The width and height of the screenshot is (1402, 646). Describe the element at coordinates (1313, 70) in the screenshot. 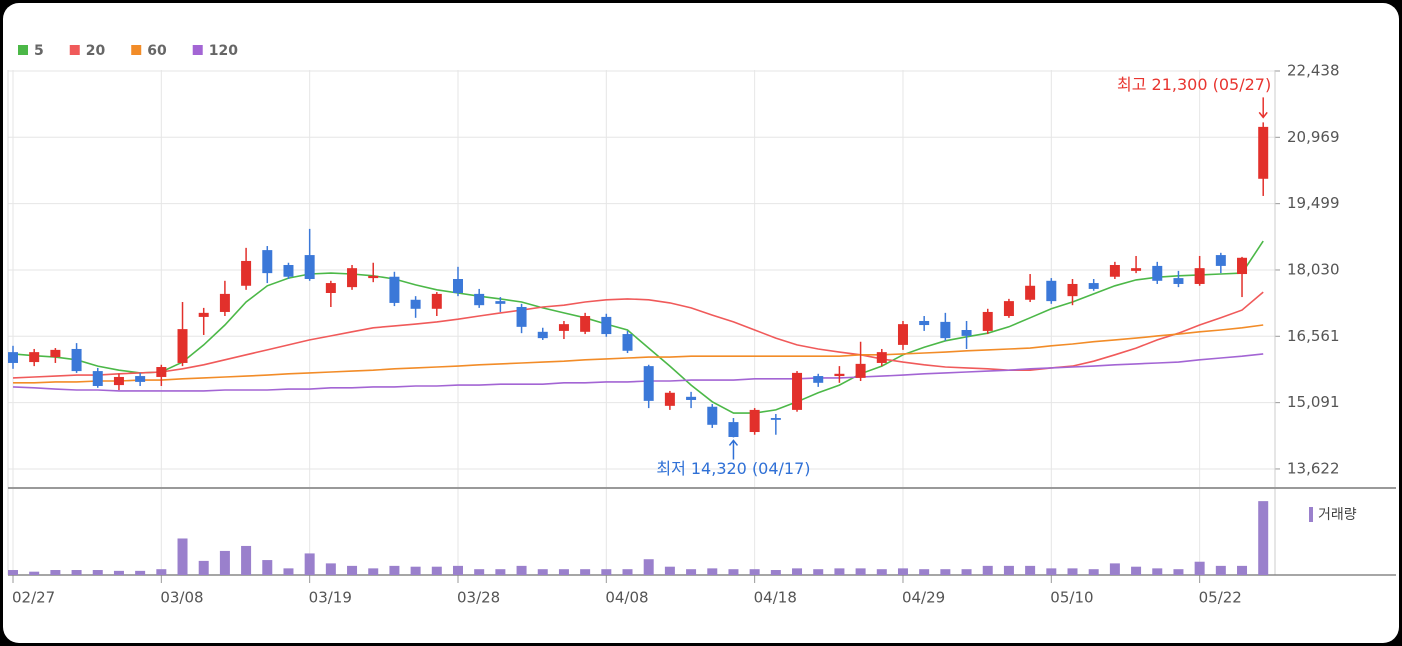

I see `y-tick-label: 22,438` at that location.